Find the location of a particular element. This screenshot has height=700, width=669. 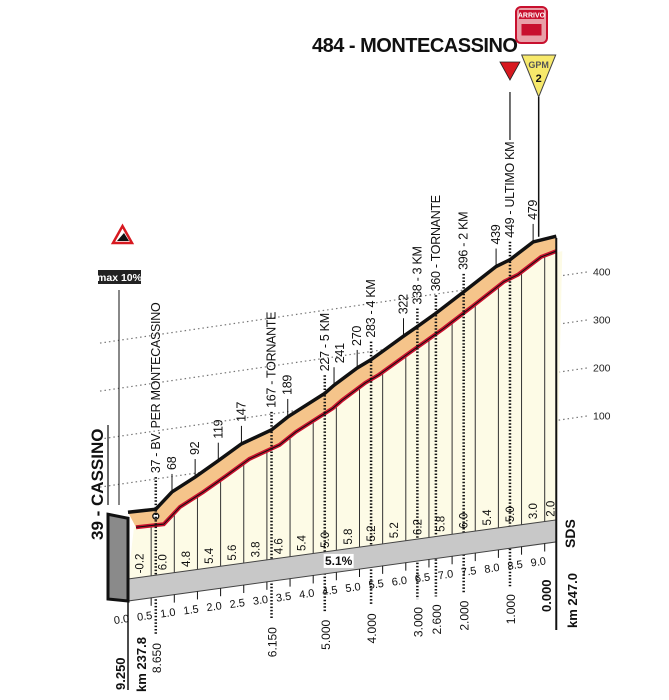

distance-to-go-label: 2.000 is located at coordinates (465, 615).